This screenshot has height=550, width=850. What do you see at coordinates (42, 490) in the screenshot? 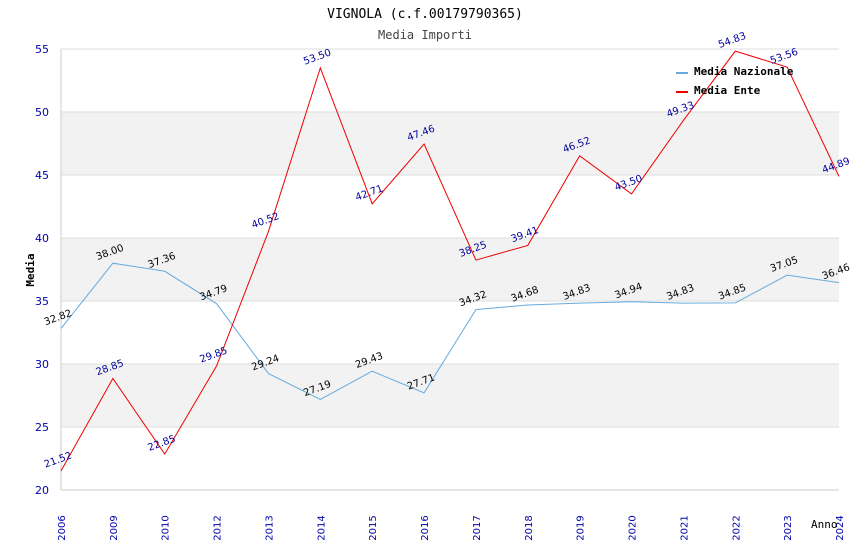
I see `y-tick-label: 20` at bounding box center [42, 490].